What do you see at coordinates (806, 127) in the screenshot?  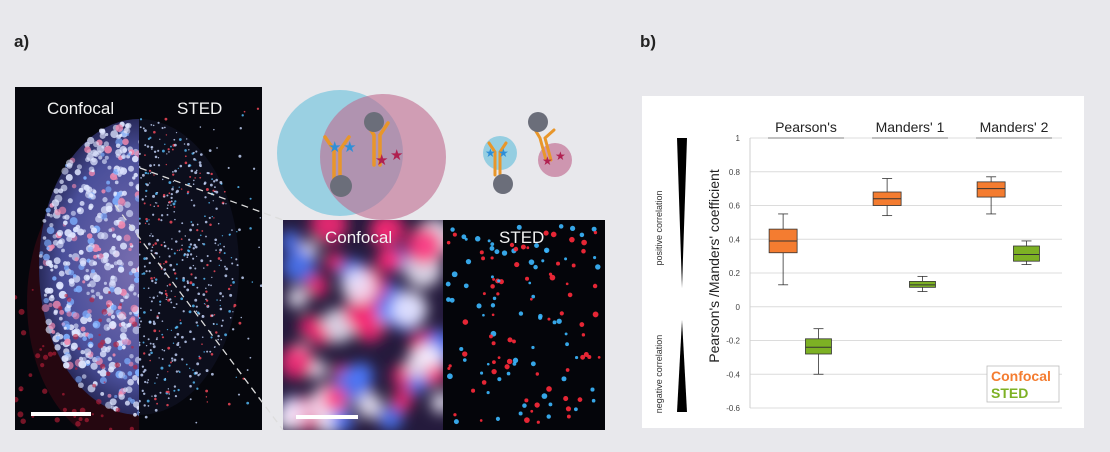 I see `category-label: Pearson's` at bounding box center [806, 127].